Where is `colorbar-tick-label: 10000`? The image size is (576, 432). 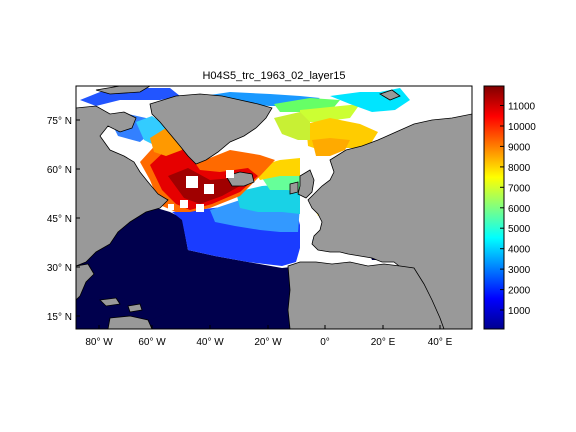
colorbar-tick-label: 10000 is located at coordinates (522, 127).